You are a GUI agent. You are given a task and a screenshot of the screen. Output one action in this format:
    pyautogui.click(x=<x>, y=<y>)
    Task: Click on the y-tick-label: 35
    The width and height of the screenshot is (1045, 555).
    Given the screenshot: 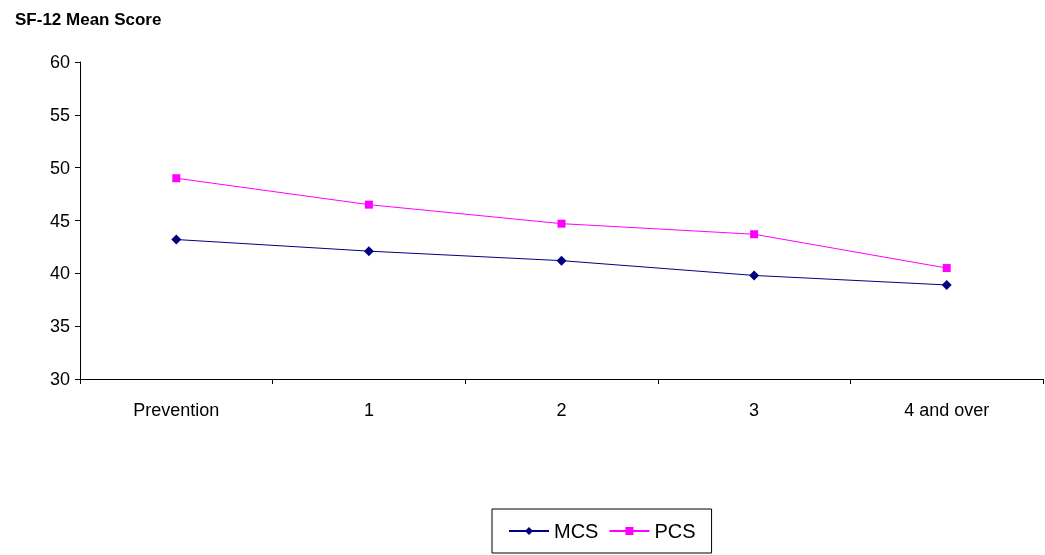 What is the action you would take?
    pyautogui.click(x=59, y=326)
    